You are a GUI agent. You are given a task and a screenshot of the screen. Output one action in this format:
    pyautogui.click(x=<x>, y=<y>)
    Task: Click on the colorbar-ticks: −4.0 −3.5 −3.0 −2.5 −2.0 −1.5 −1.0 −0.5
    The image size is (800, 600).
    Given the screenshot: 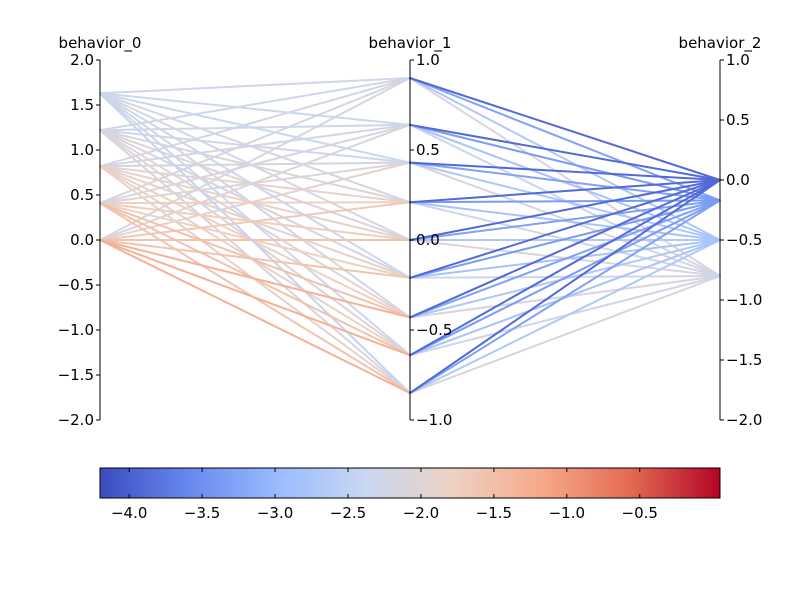 What is the action you would take?
    pyautogui.click(x=384, y=495)
    